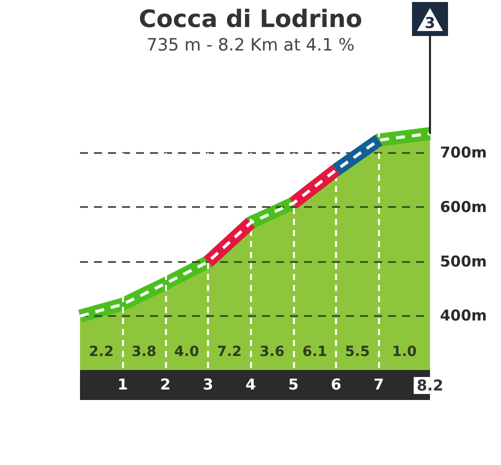 The image size is (501, 465). Describe the element at coordinates (315, 352) in the screenshot. I see `annotation: 6.1` at that location.